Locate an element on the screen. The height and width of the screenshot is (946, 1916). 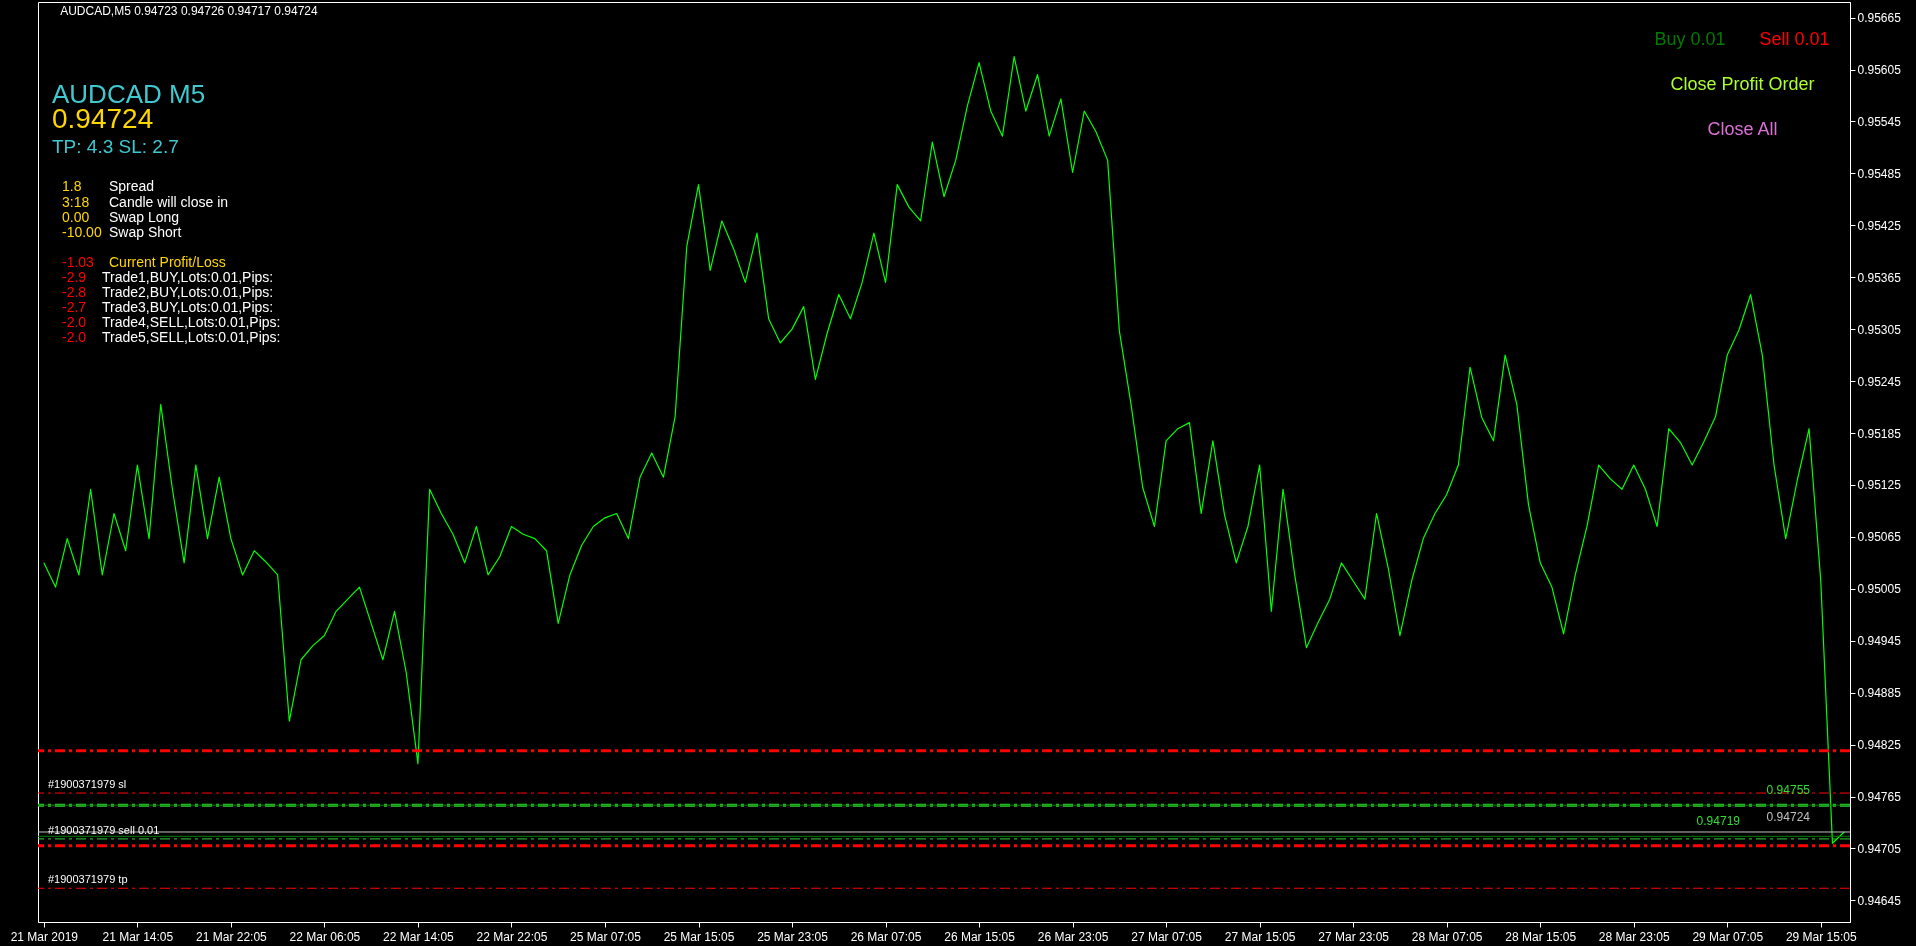
x-tick-label: 29 Mar 15:05 is located at coordinates (1821, 936).